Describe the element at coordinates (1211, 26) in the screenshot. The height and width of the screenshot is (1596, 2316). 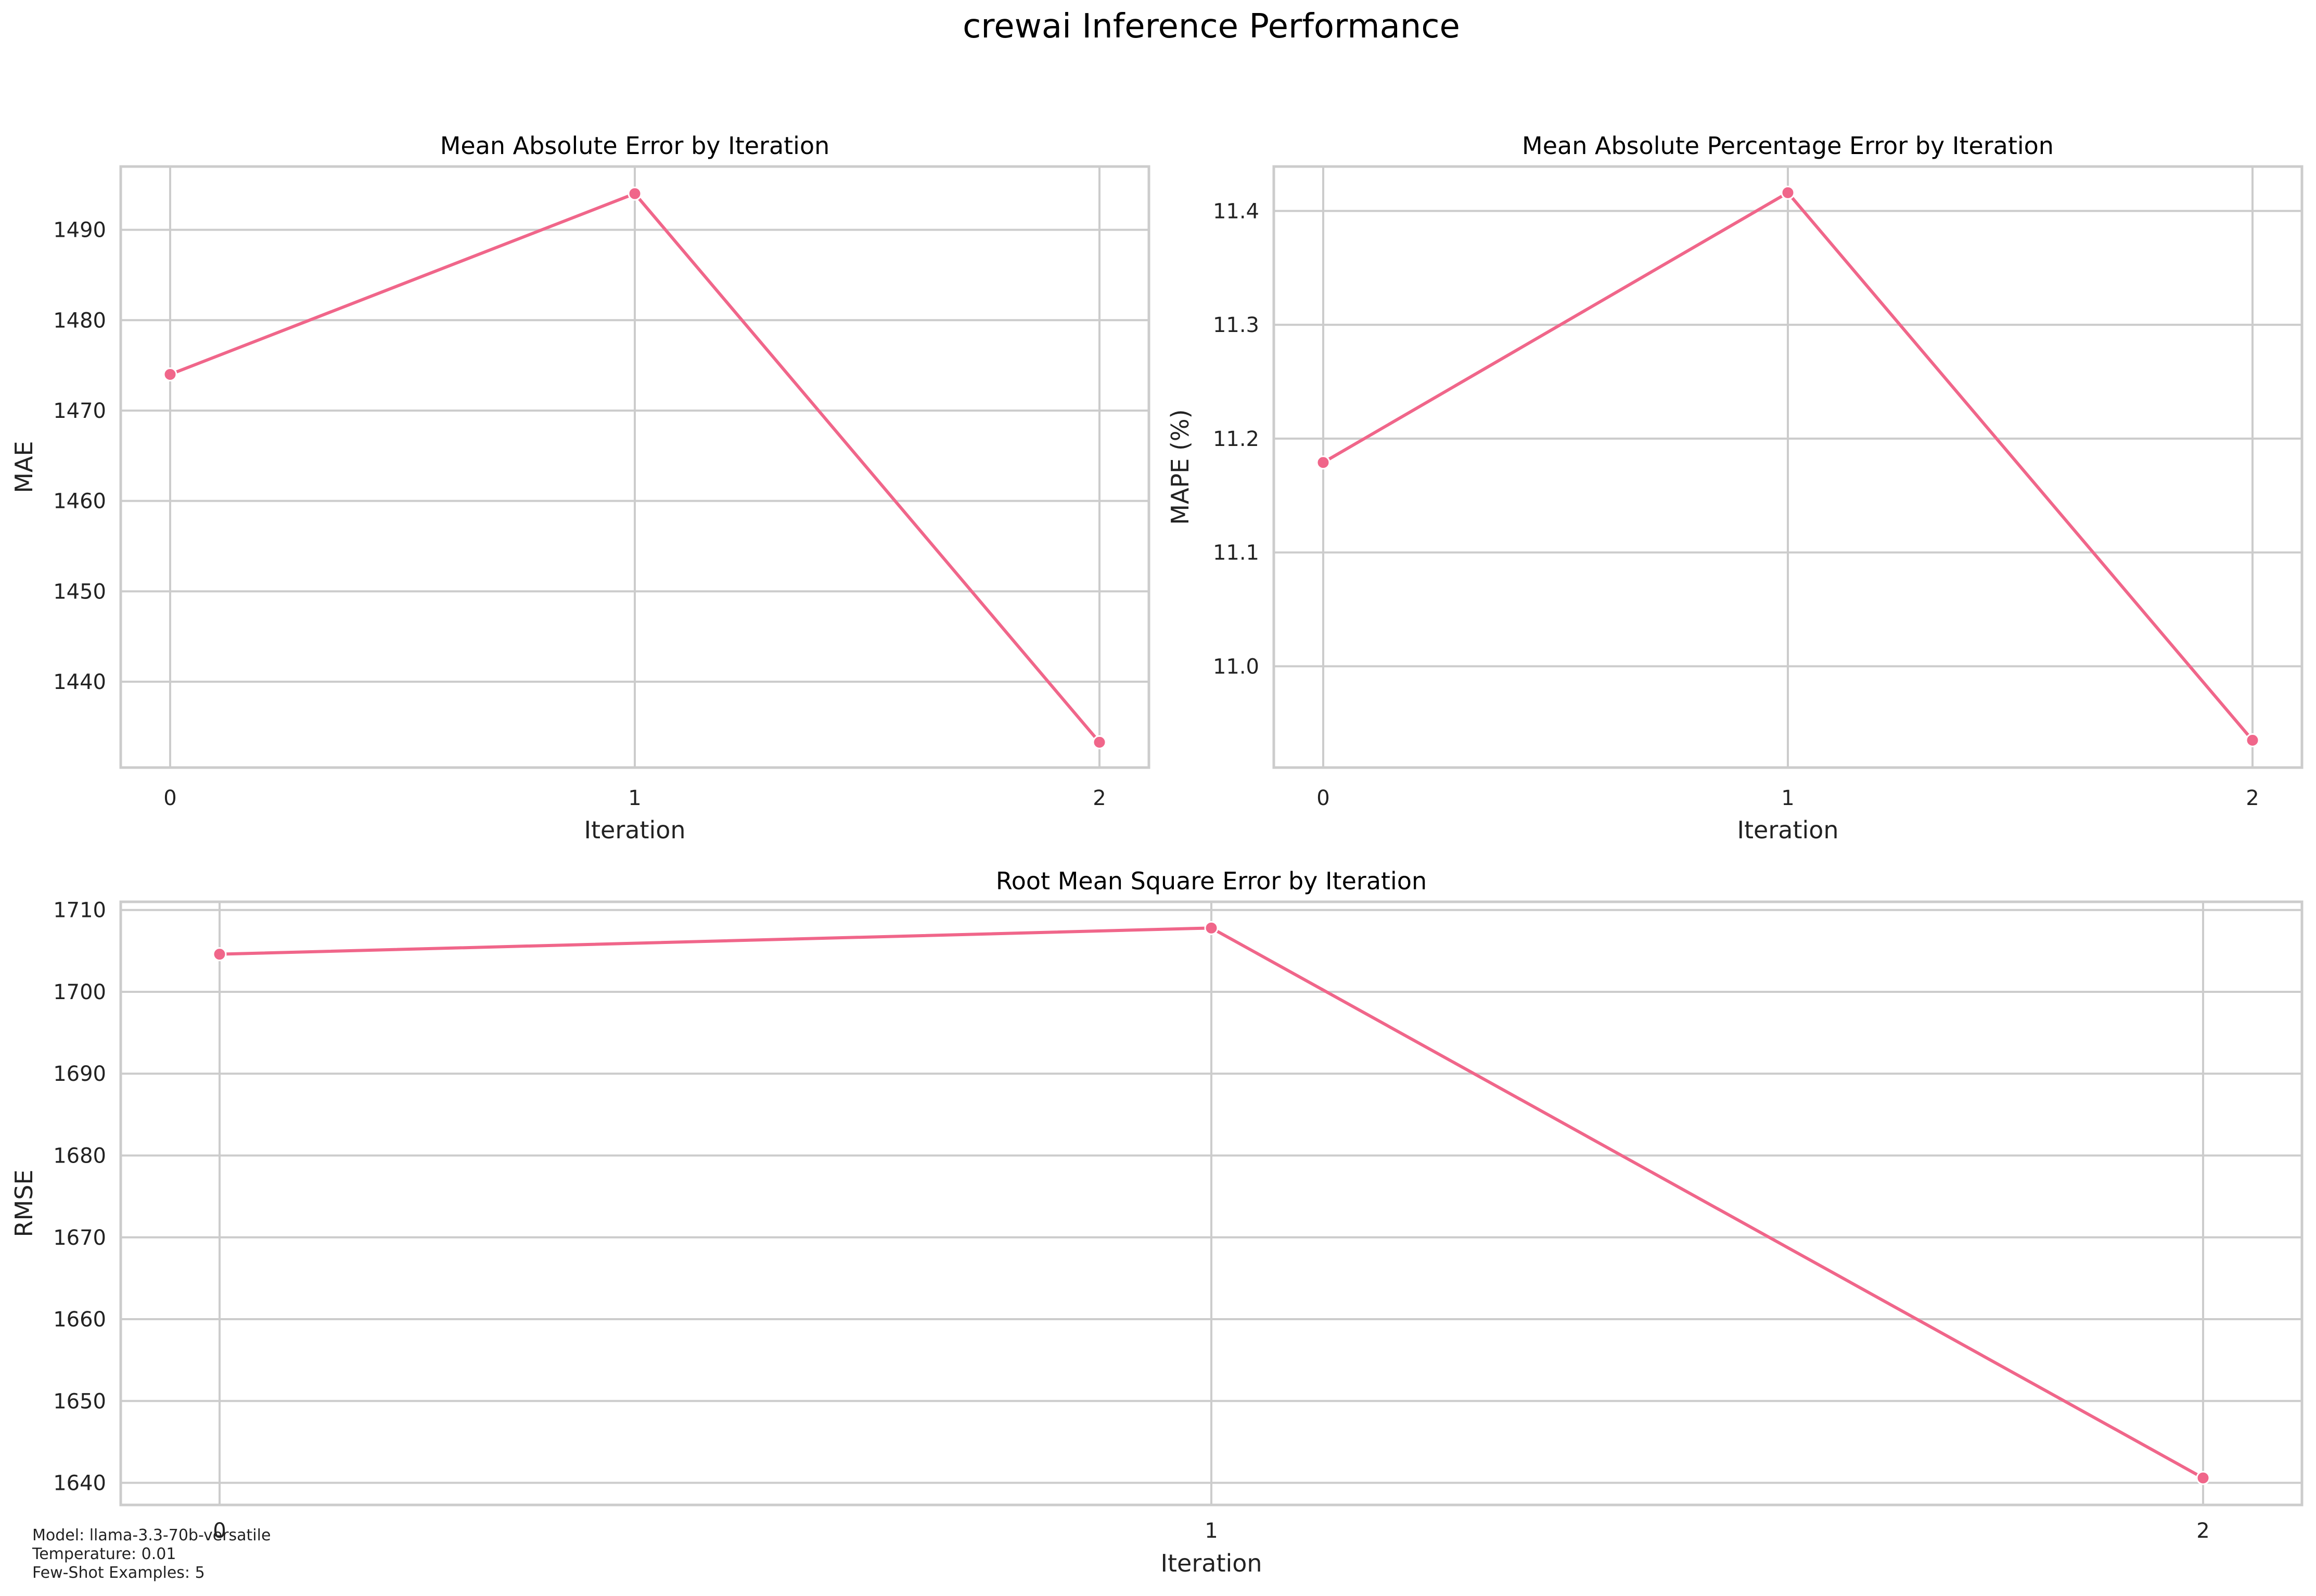
I see `figure-title: crewai Inference Performance` at that location.